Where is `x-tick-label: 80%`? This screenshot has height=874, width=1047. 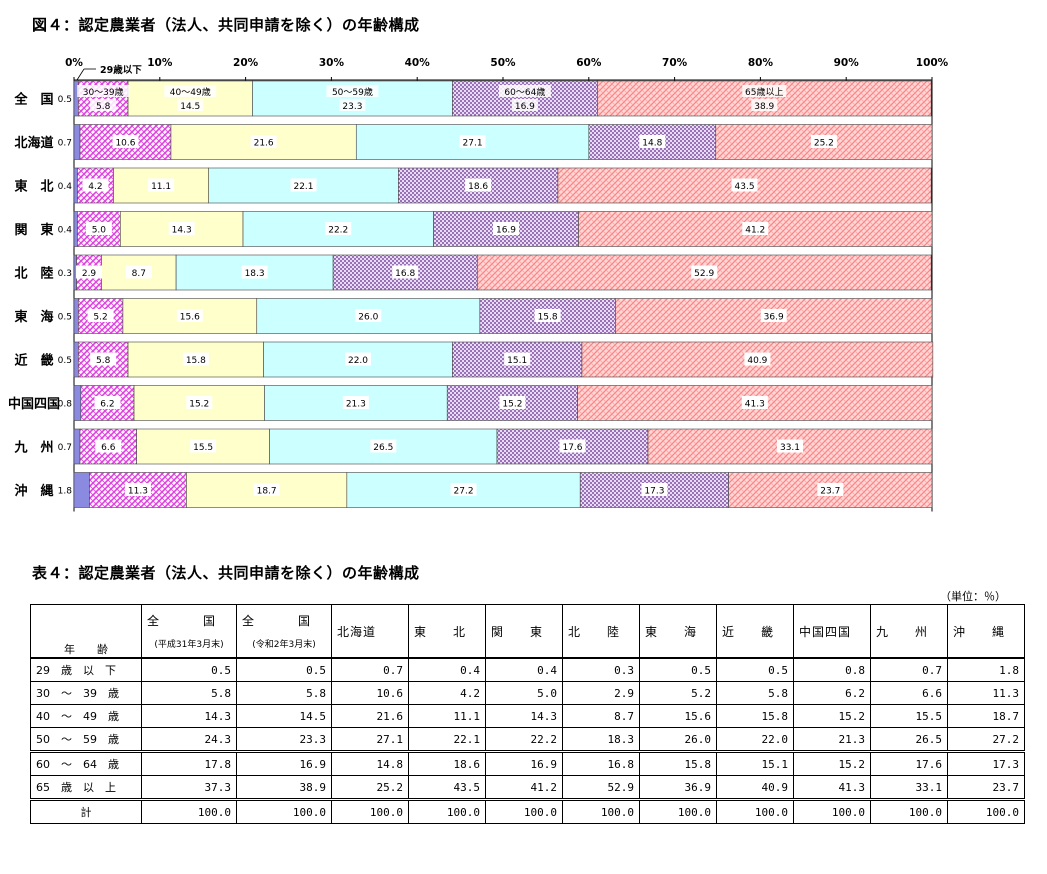
x-tick-label: 80% is located at coordinates (761, 63).